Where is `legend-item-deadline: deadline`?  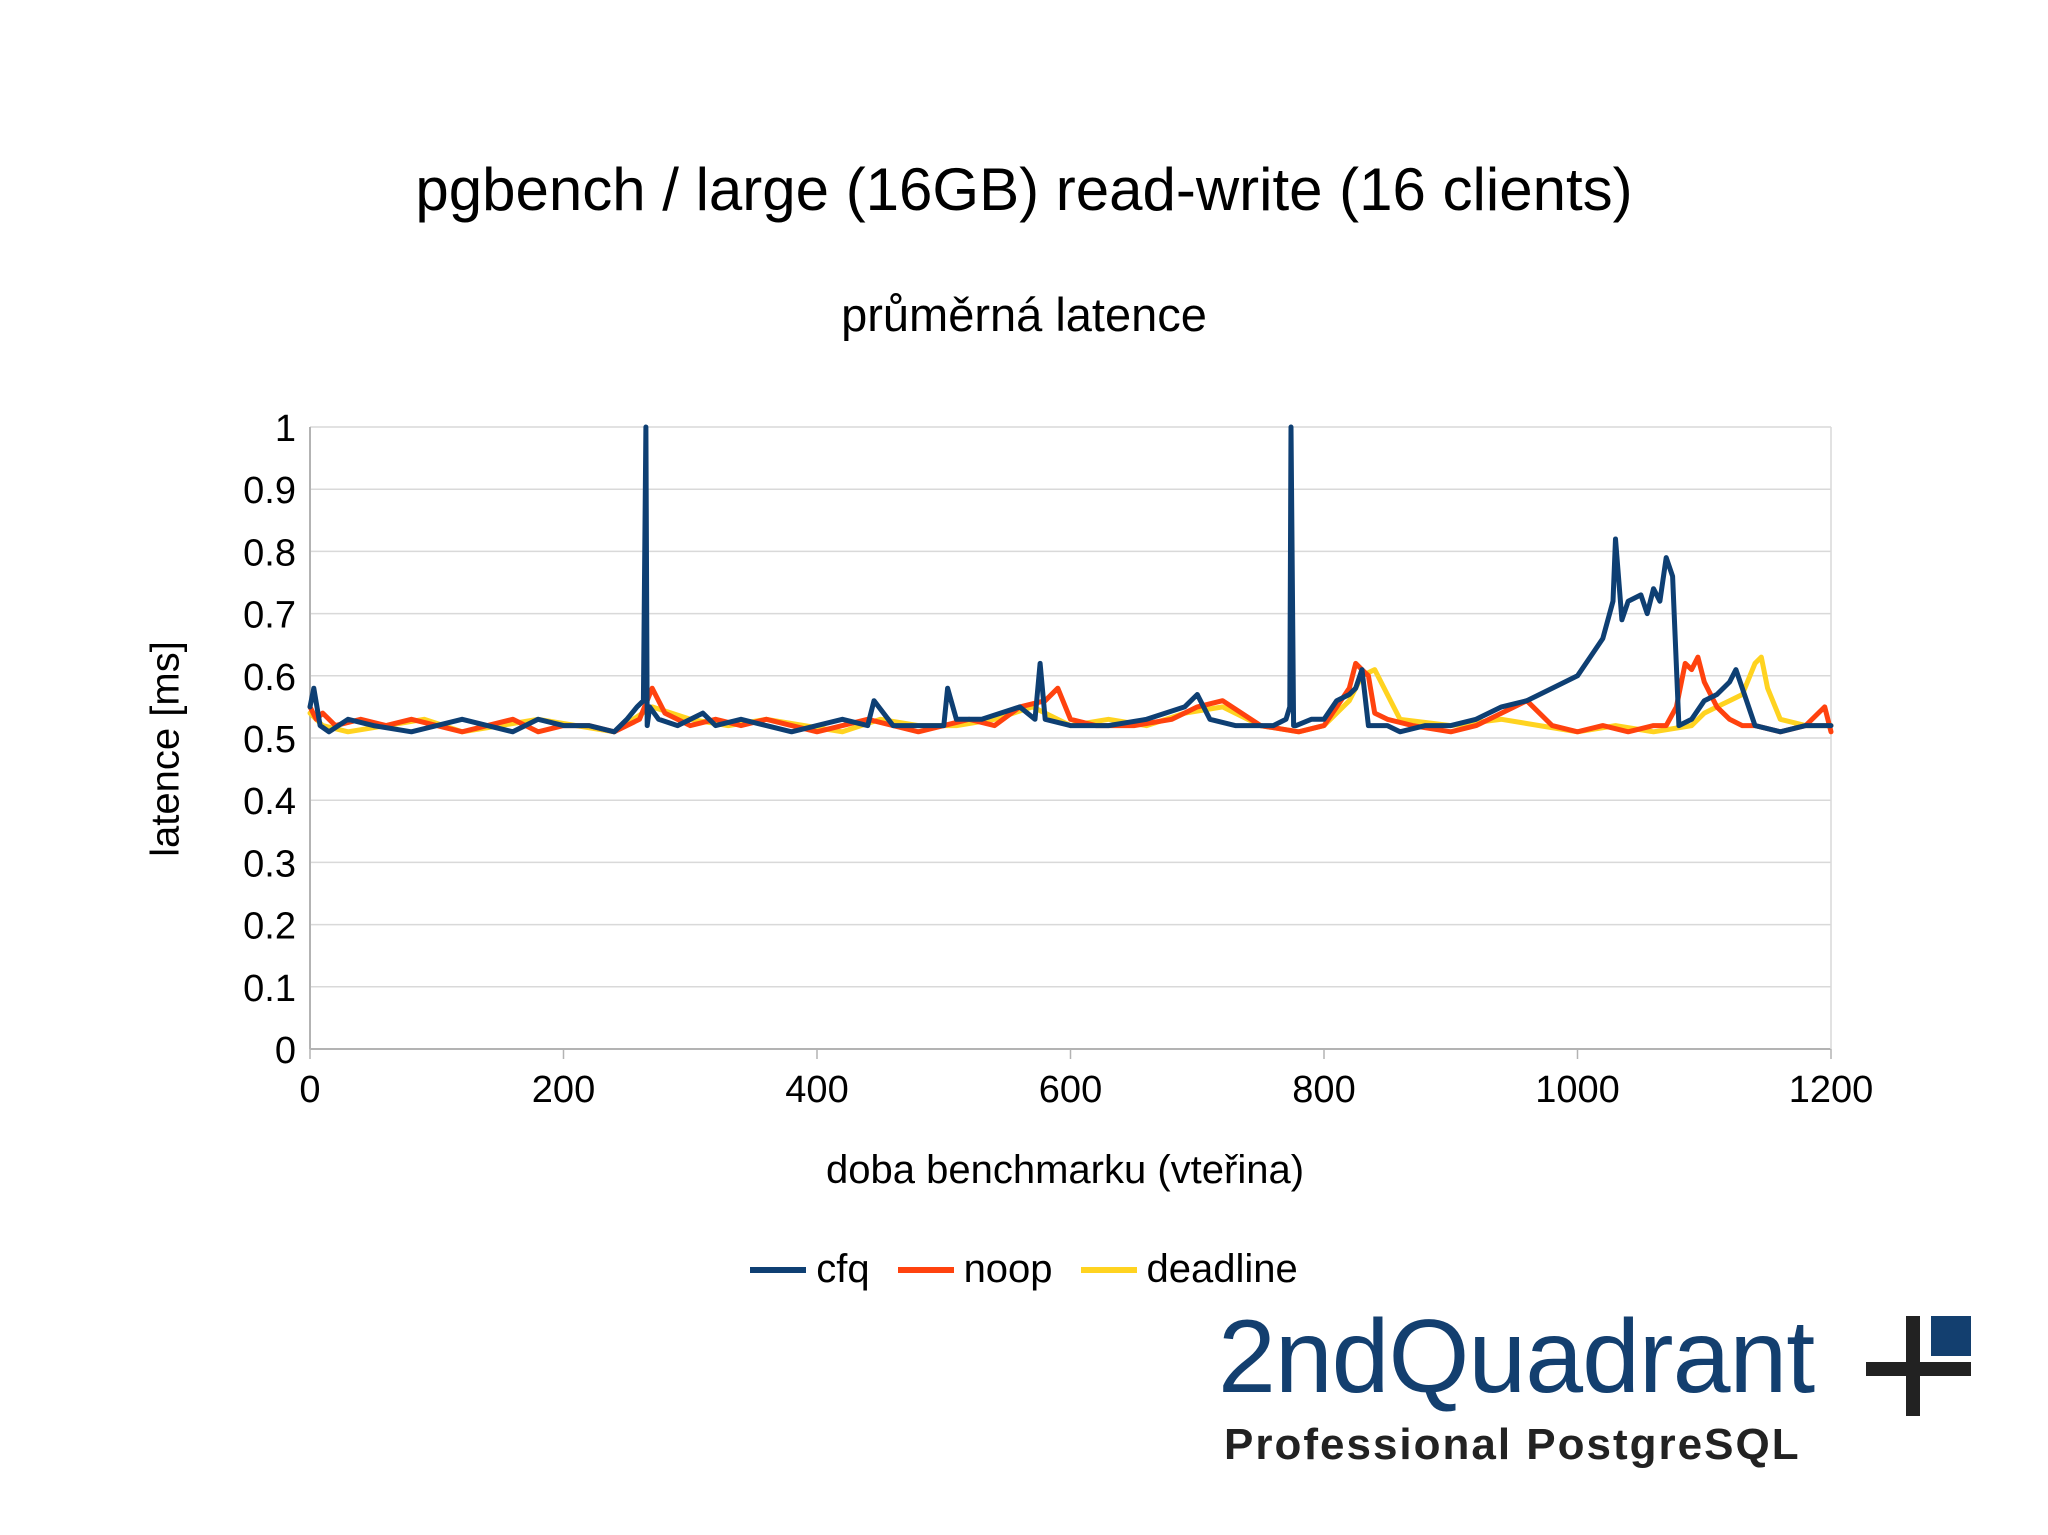 legend-item-deadline: deadline is located at coordinates (1189, 1269).